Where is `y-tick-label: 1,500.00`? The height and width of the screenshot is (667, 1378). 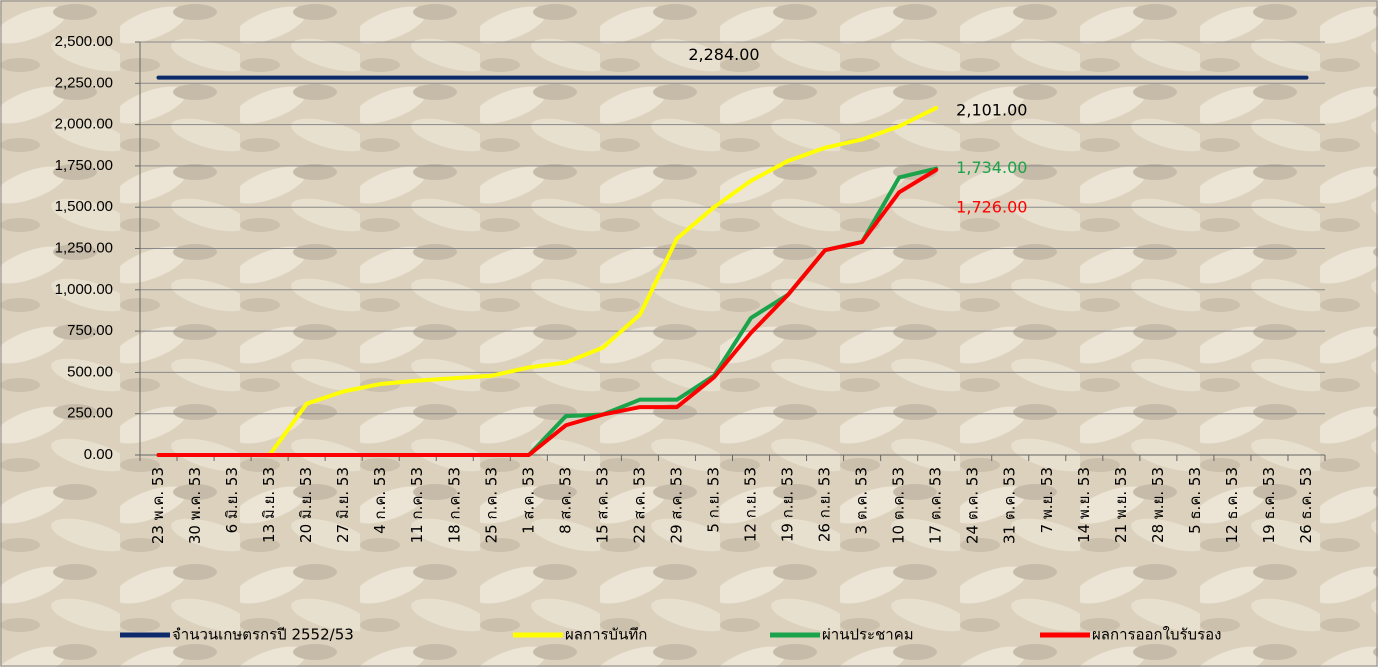
y-tick-label: 1,500.00 is located at coordinates (84, 206).